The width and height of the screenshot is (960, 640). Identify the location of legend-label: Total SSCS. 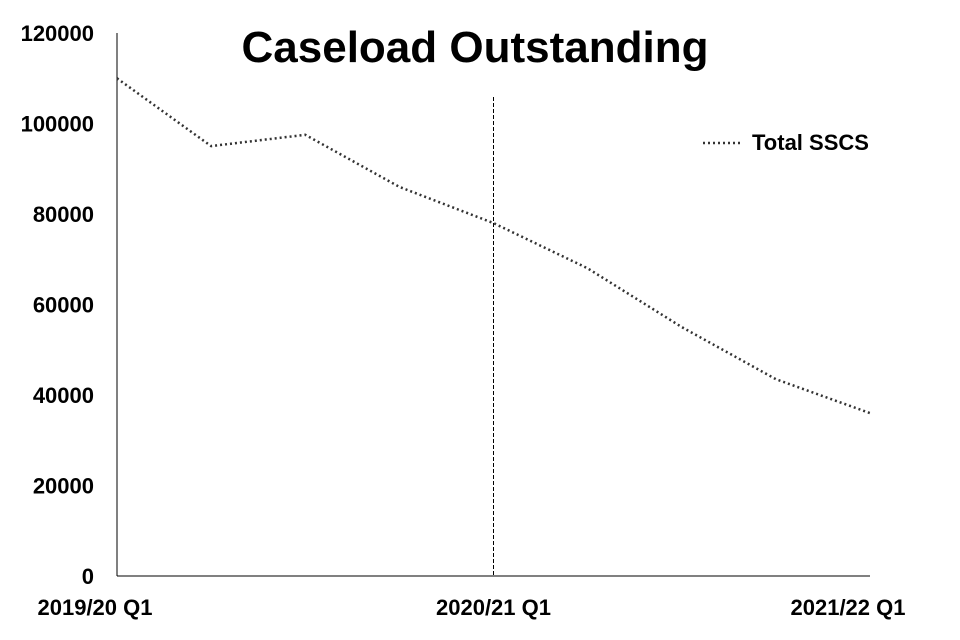
(810, 142).